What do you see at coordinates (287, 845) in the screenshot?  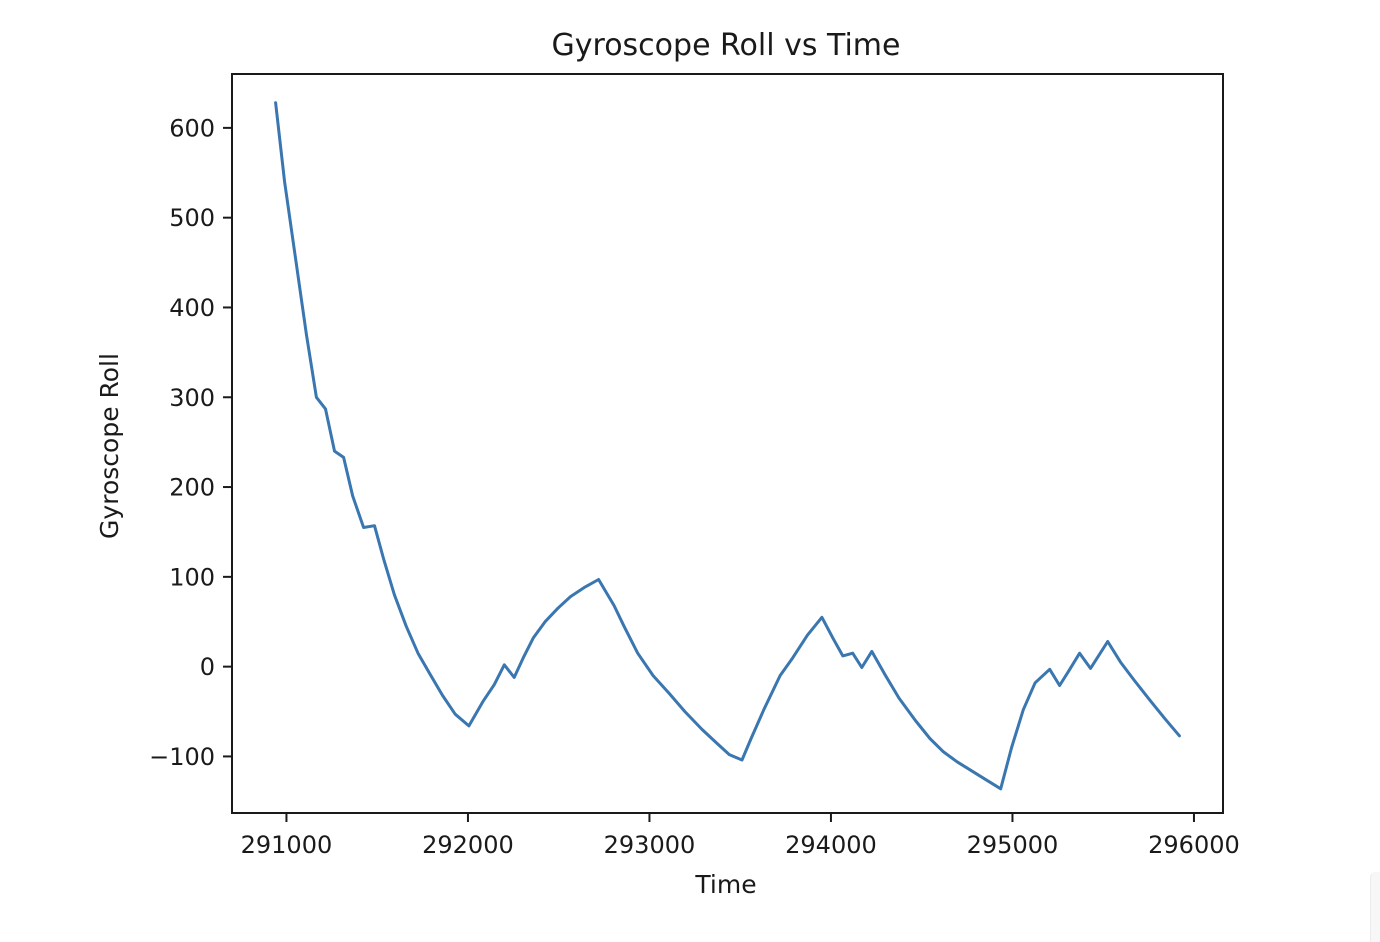 I see `x-tick-label: 291000` at bounding box center [287, 845].